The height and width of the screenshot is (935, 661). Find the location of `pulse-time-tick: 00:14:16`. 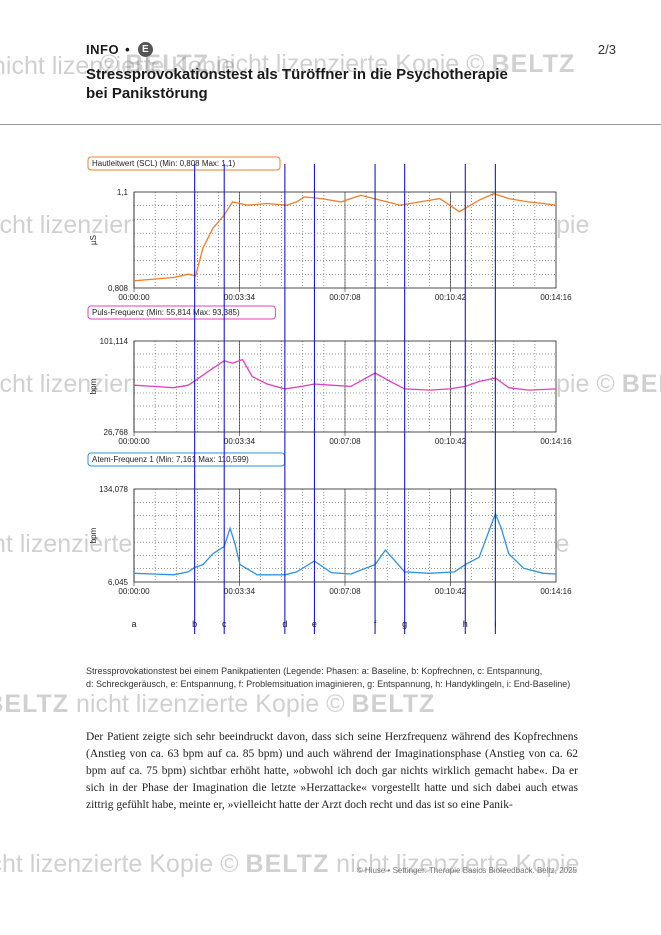

pulse-time-tick: 00:14:16 is located at coordinates (556, 441).